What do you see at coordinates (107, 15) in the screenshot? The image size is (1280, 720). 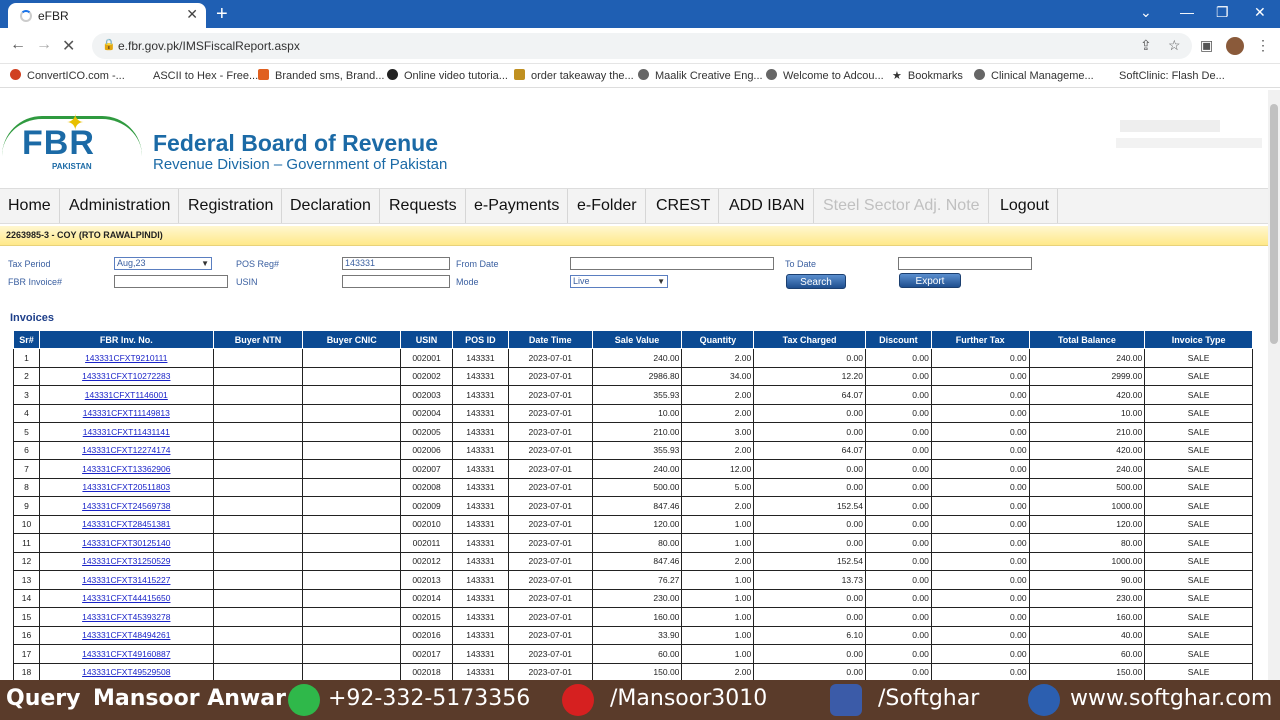 I see `browser-tab: eFBR ✕` at bounding box center [107, 15].